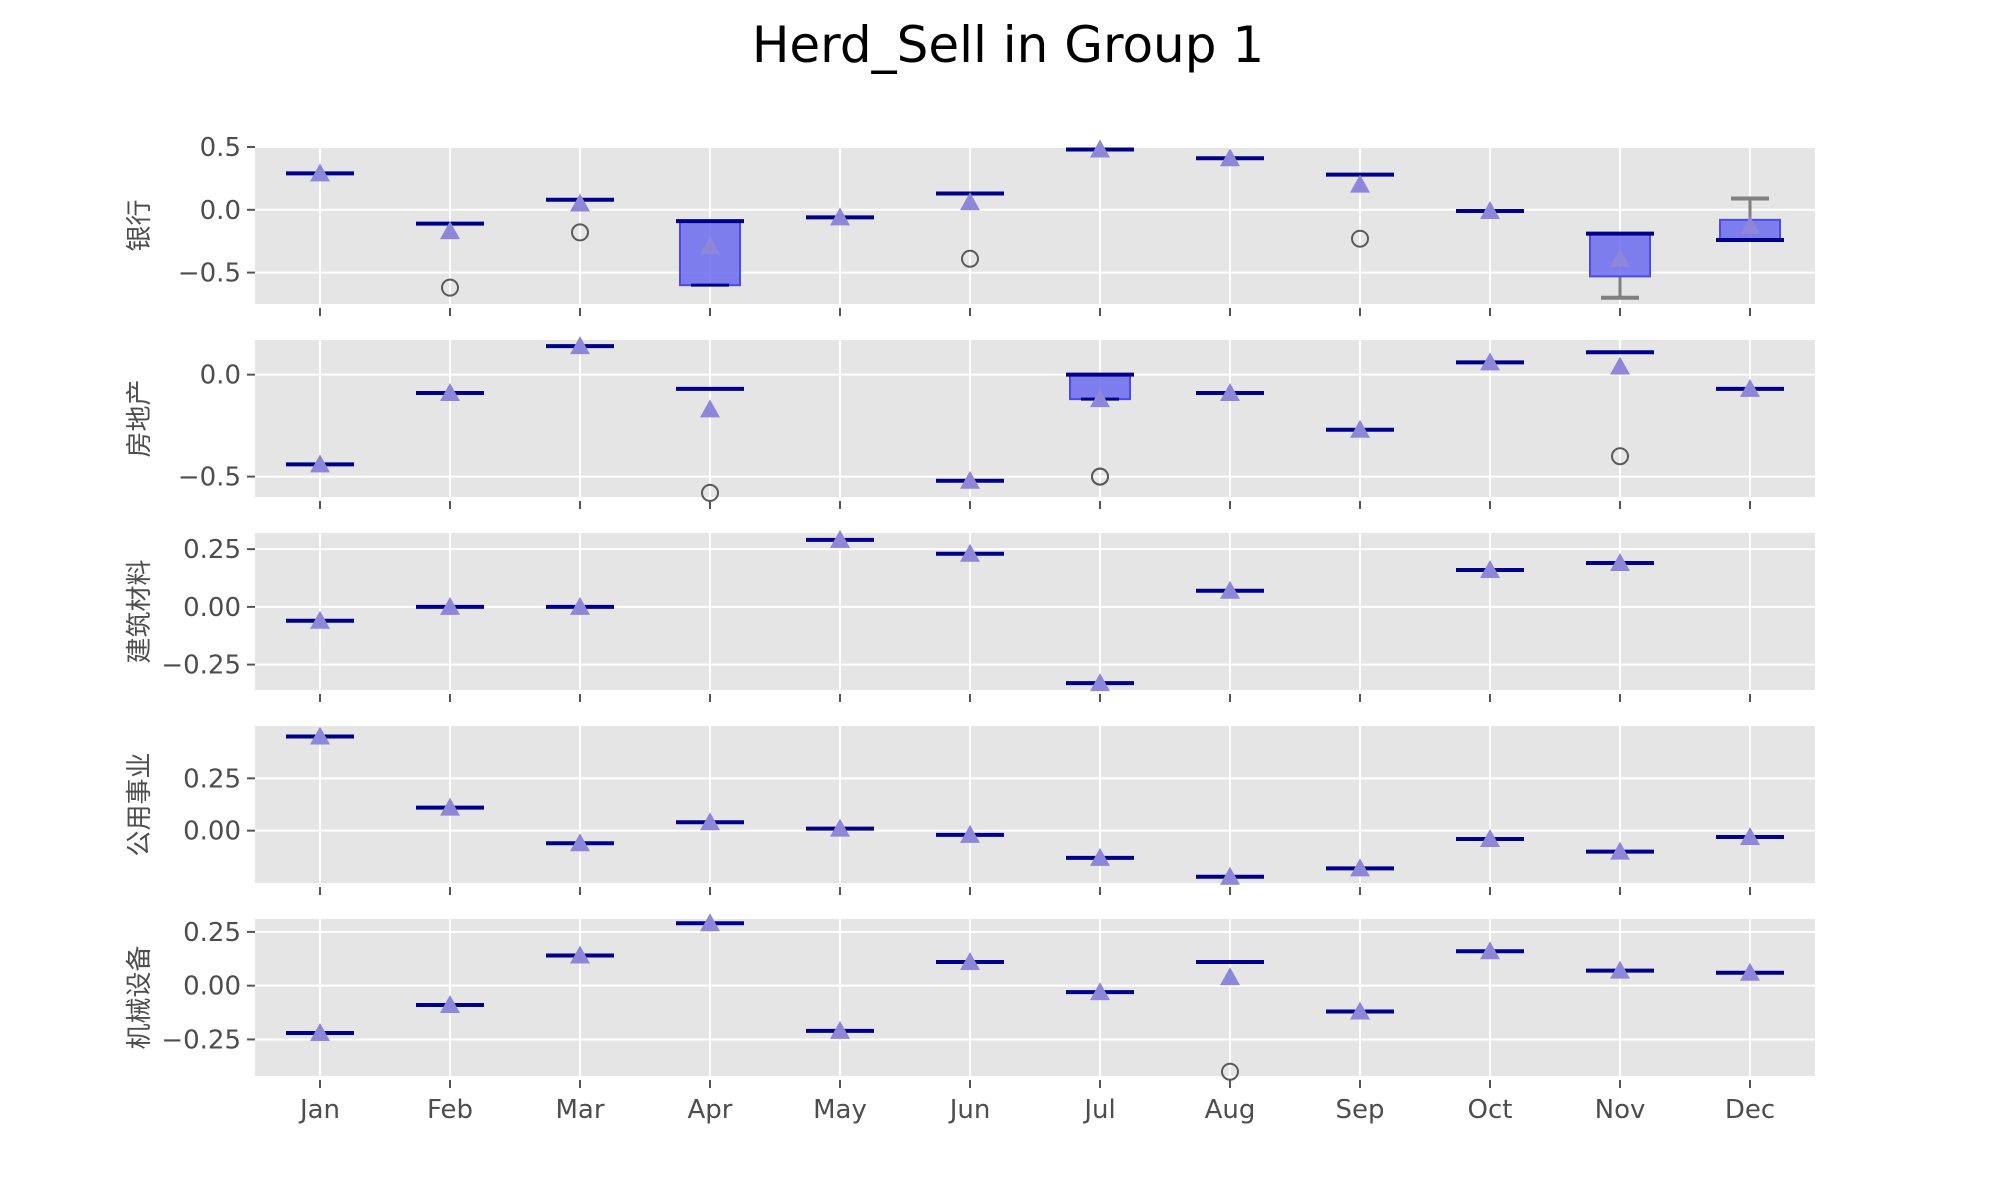  What do you see at coordinates (140, 611) in the screenshot?
I see `y-axis-label: 建筑材料` at bounding box center [140, 611].